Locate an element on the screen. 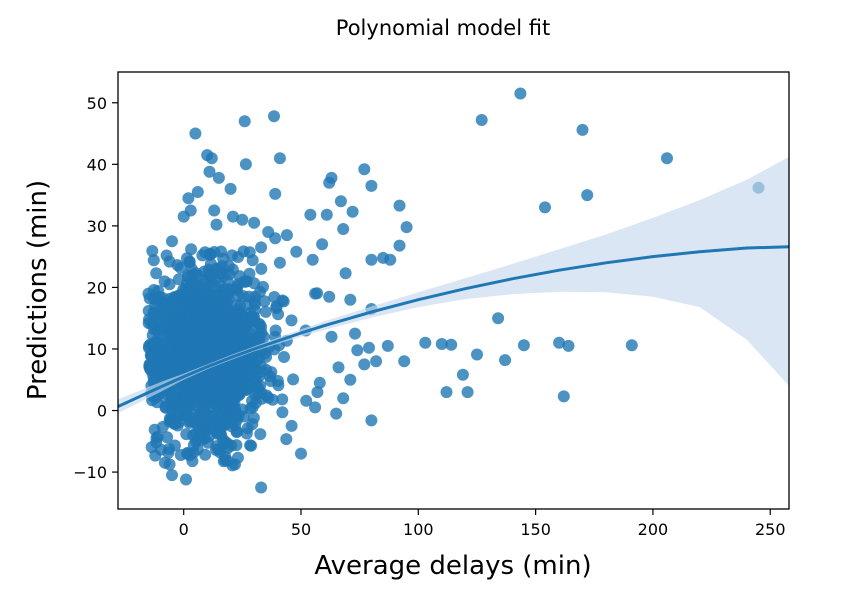  x-axis: 0 50 100 150 200 250 is located at coordinates (482, 524).